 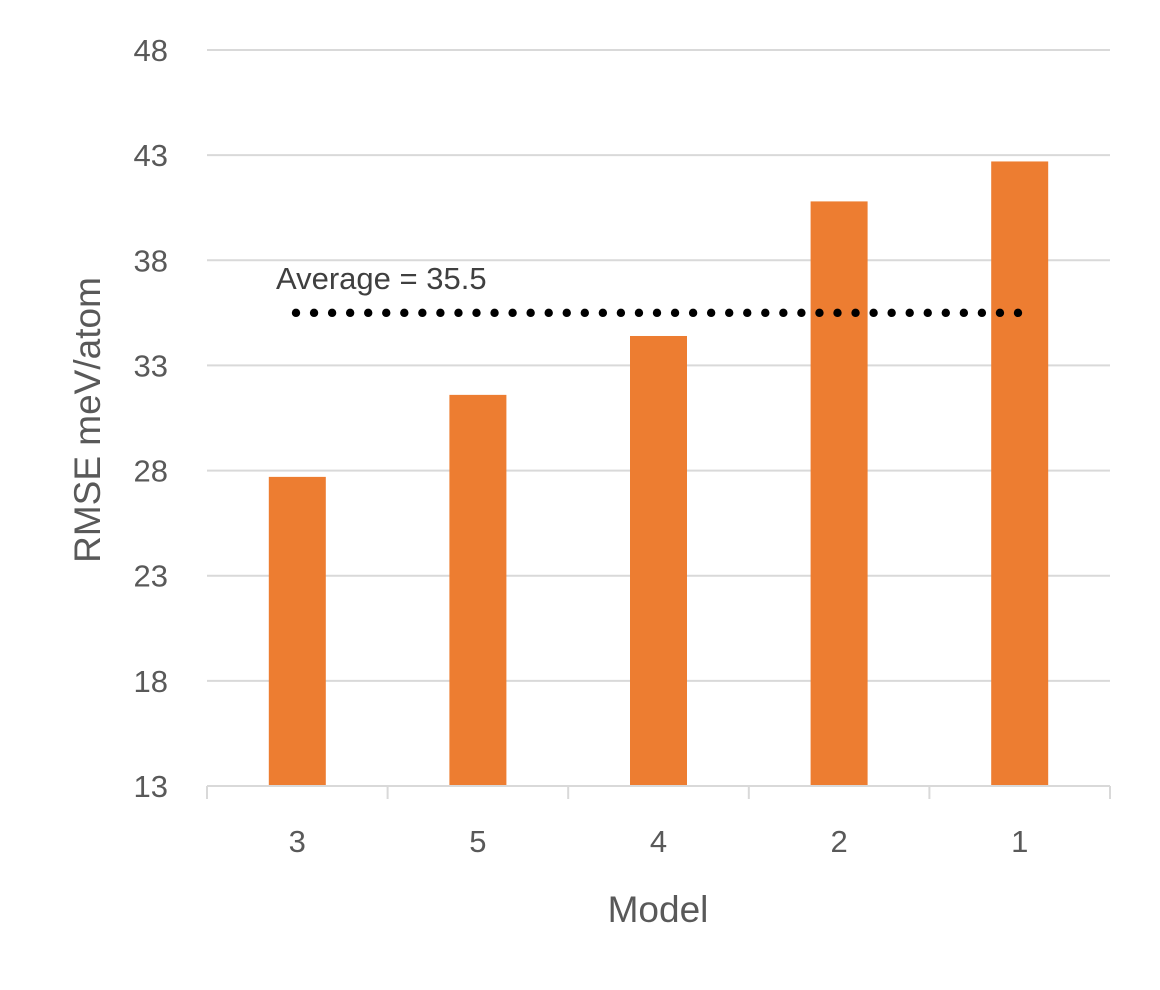 I want to click on x-tick-labels: 3 5 4 2 1, so click(x=659, y=841).